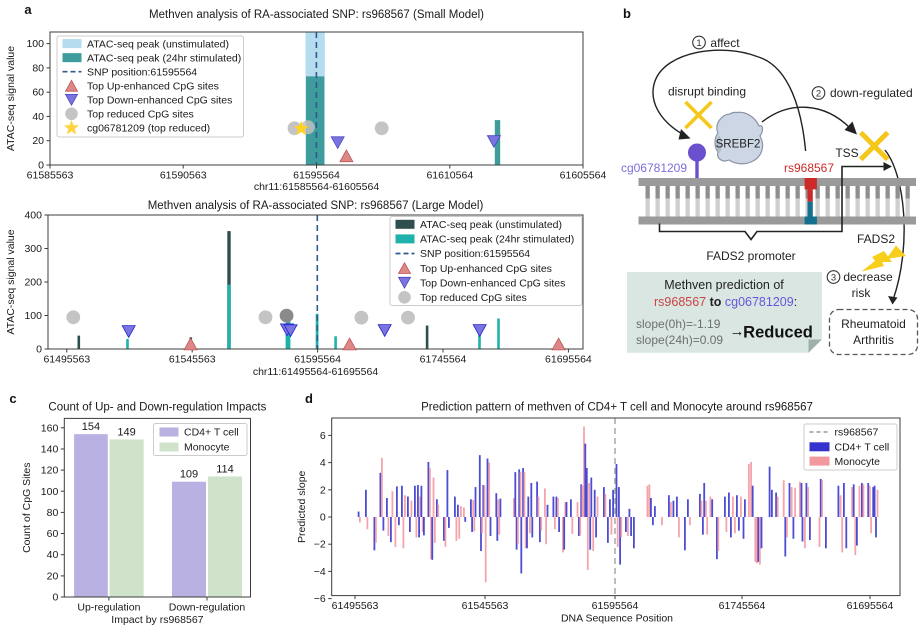 This screenshot has height=632, width=921. Describe the element at coordinates (91, 427) in the screenshot. I see `svg-text: 154` at that location.